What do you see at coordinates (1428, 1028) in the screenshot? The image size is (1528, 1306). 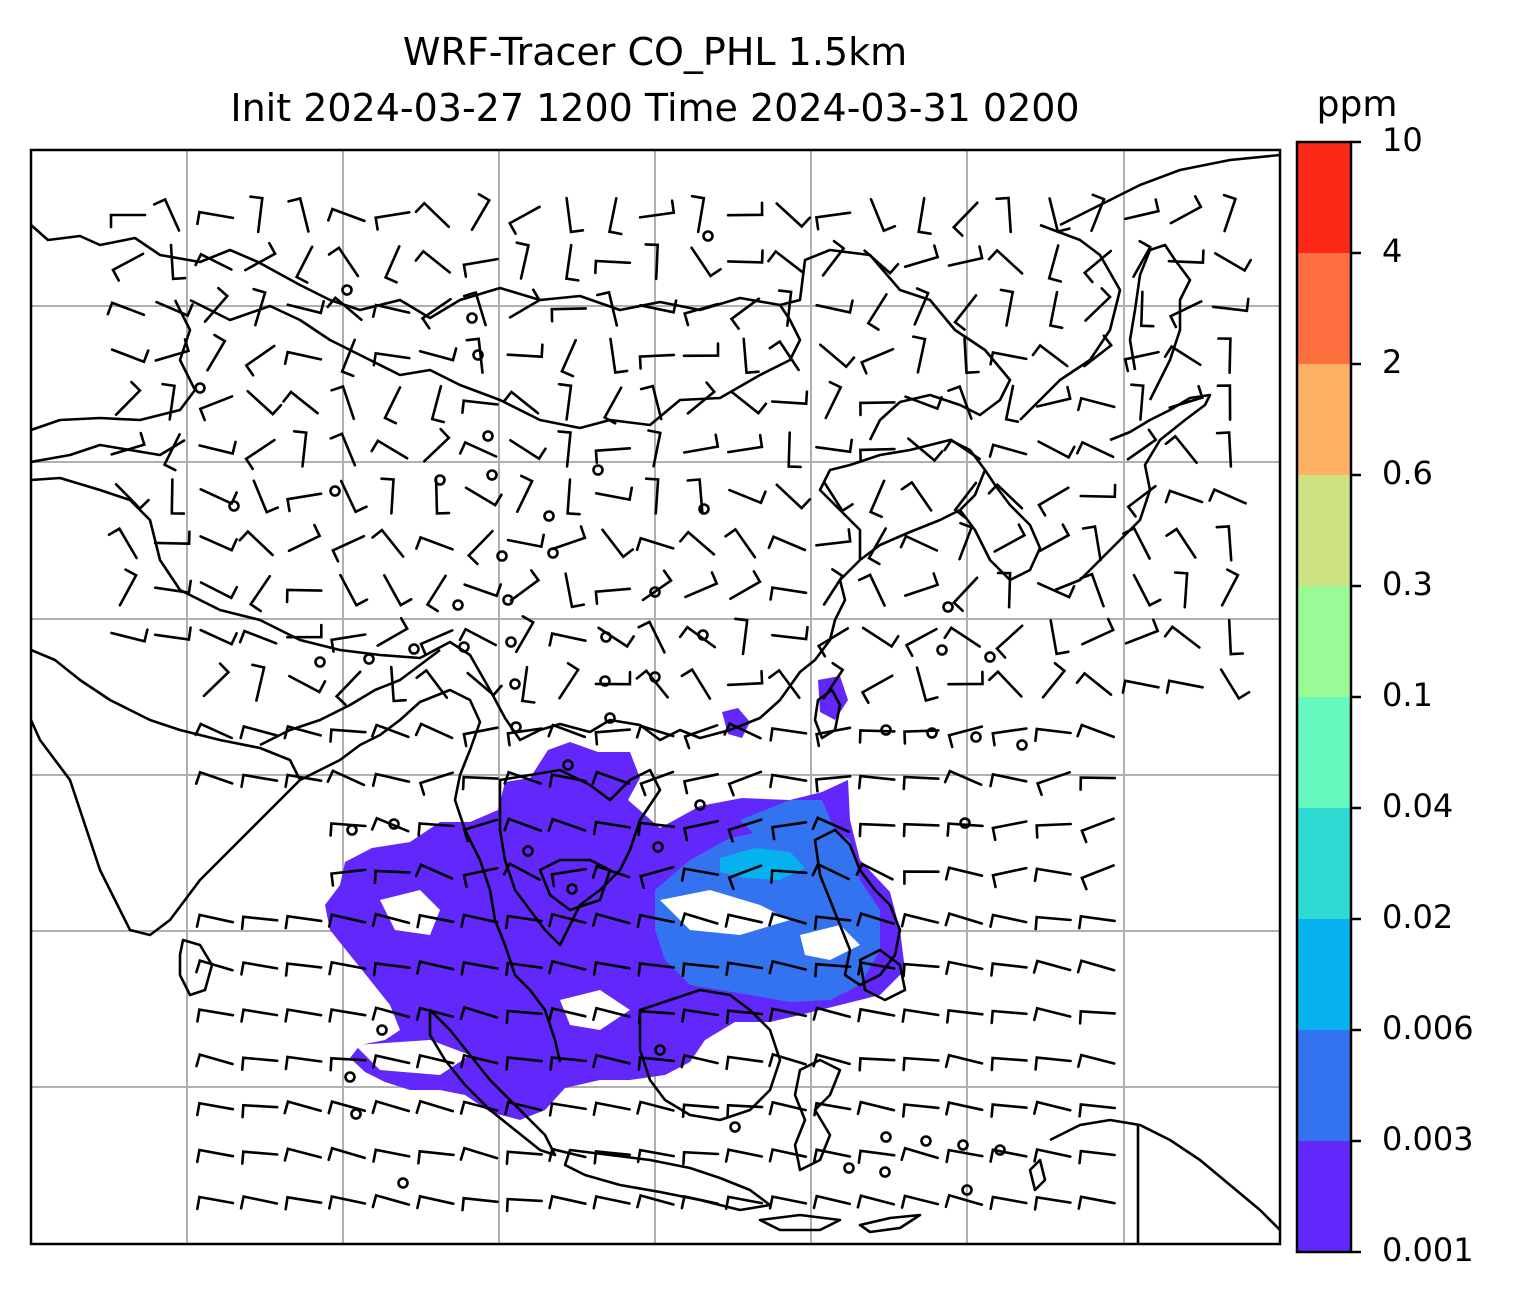 I see `colorbar-tick-label: 0.006` at bounding box center [1428, 1028].